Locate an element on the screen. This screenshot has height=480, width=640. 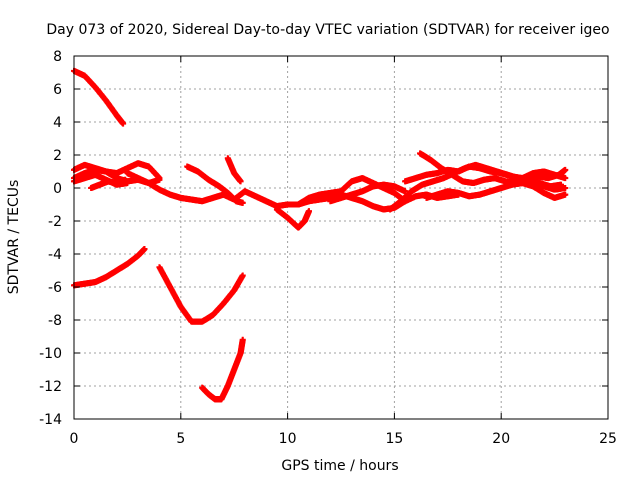
series-arc-lower-left is located at coordinates (109, 267).